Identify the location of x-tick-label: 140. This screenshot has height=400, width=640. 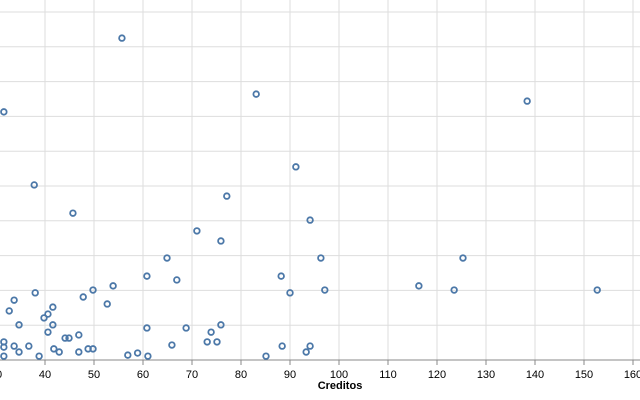
(535, 375).